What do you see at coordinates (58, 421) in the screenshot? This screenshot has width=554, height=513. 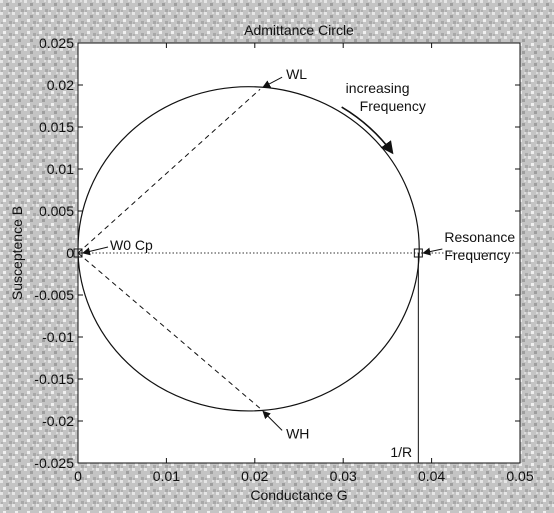 I see `y-tick-label: -0.02` at bounding box center [58, 421].